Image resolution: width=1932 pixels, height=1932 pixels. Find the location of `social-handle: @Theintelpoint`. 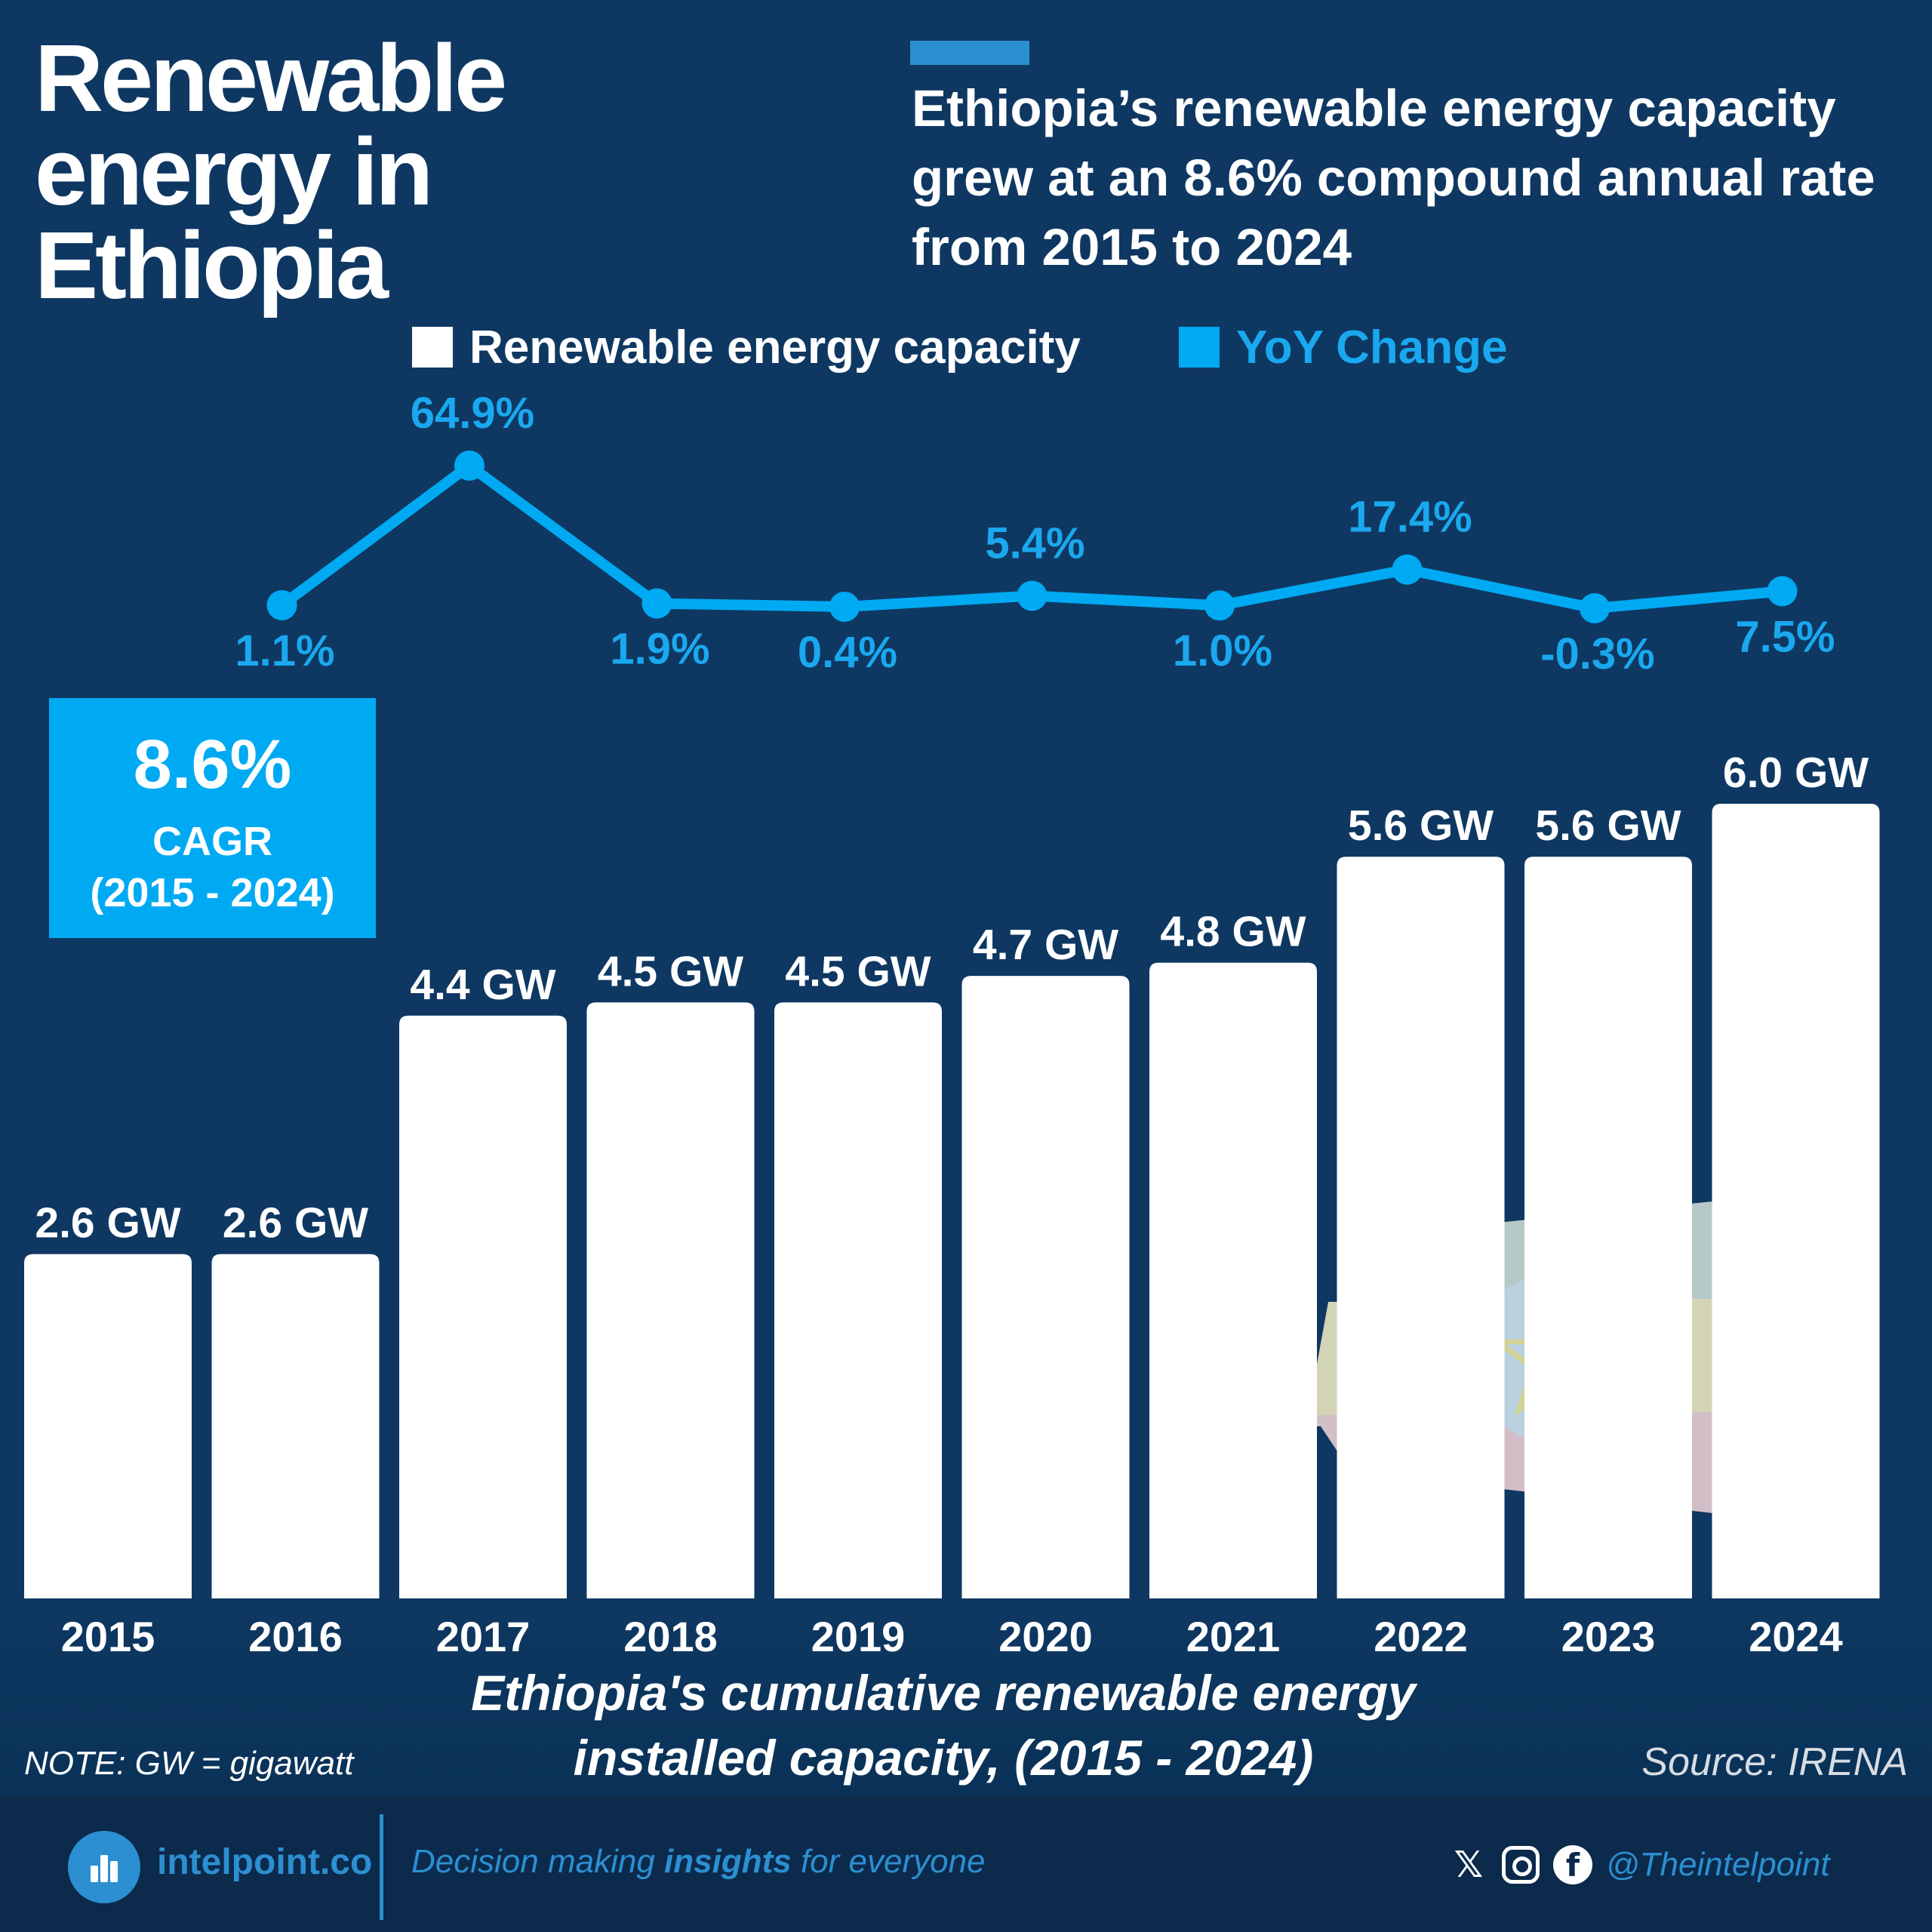

social-handle: @Theintelpoint is located at coordinates (1718, 1864).